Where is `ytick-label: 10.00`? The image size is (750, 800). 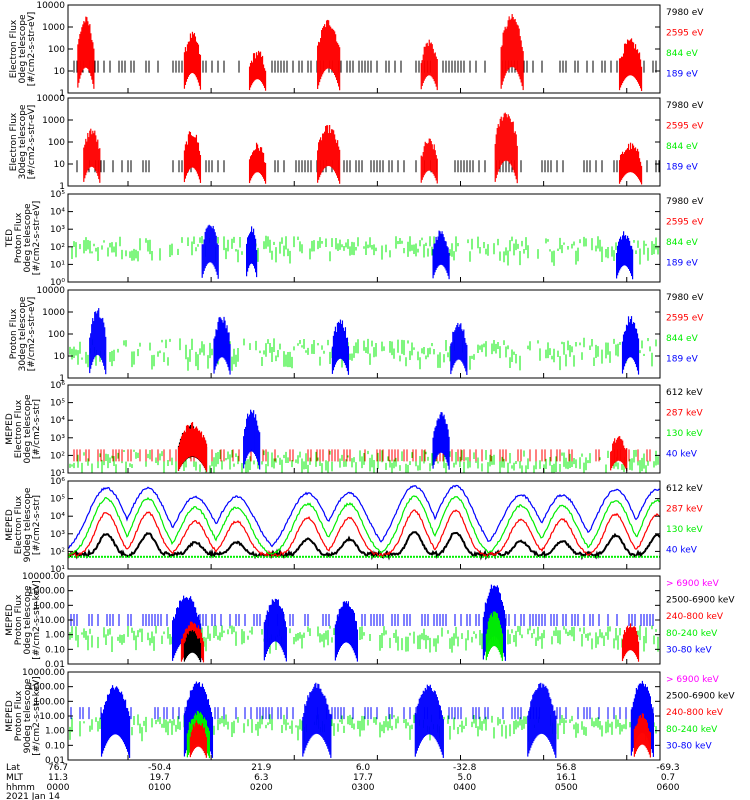
ytick-label: 10.00 is located at coordinates (52, 717).